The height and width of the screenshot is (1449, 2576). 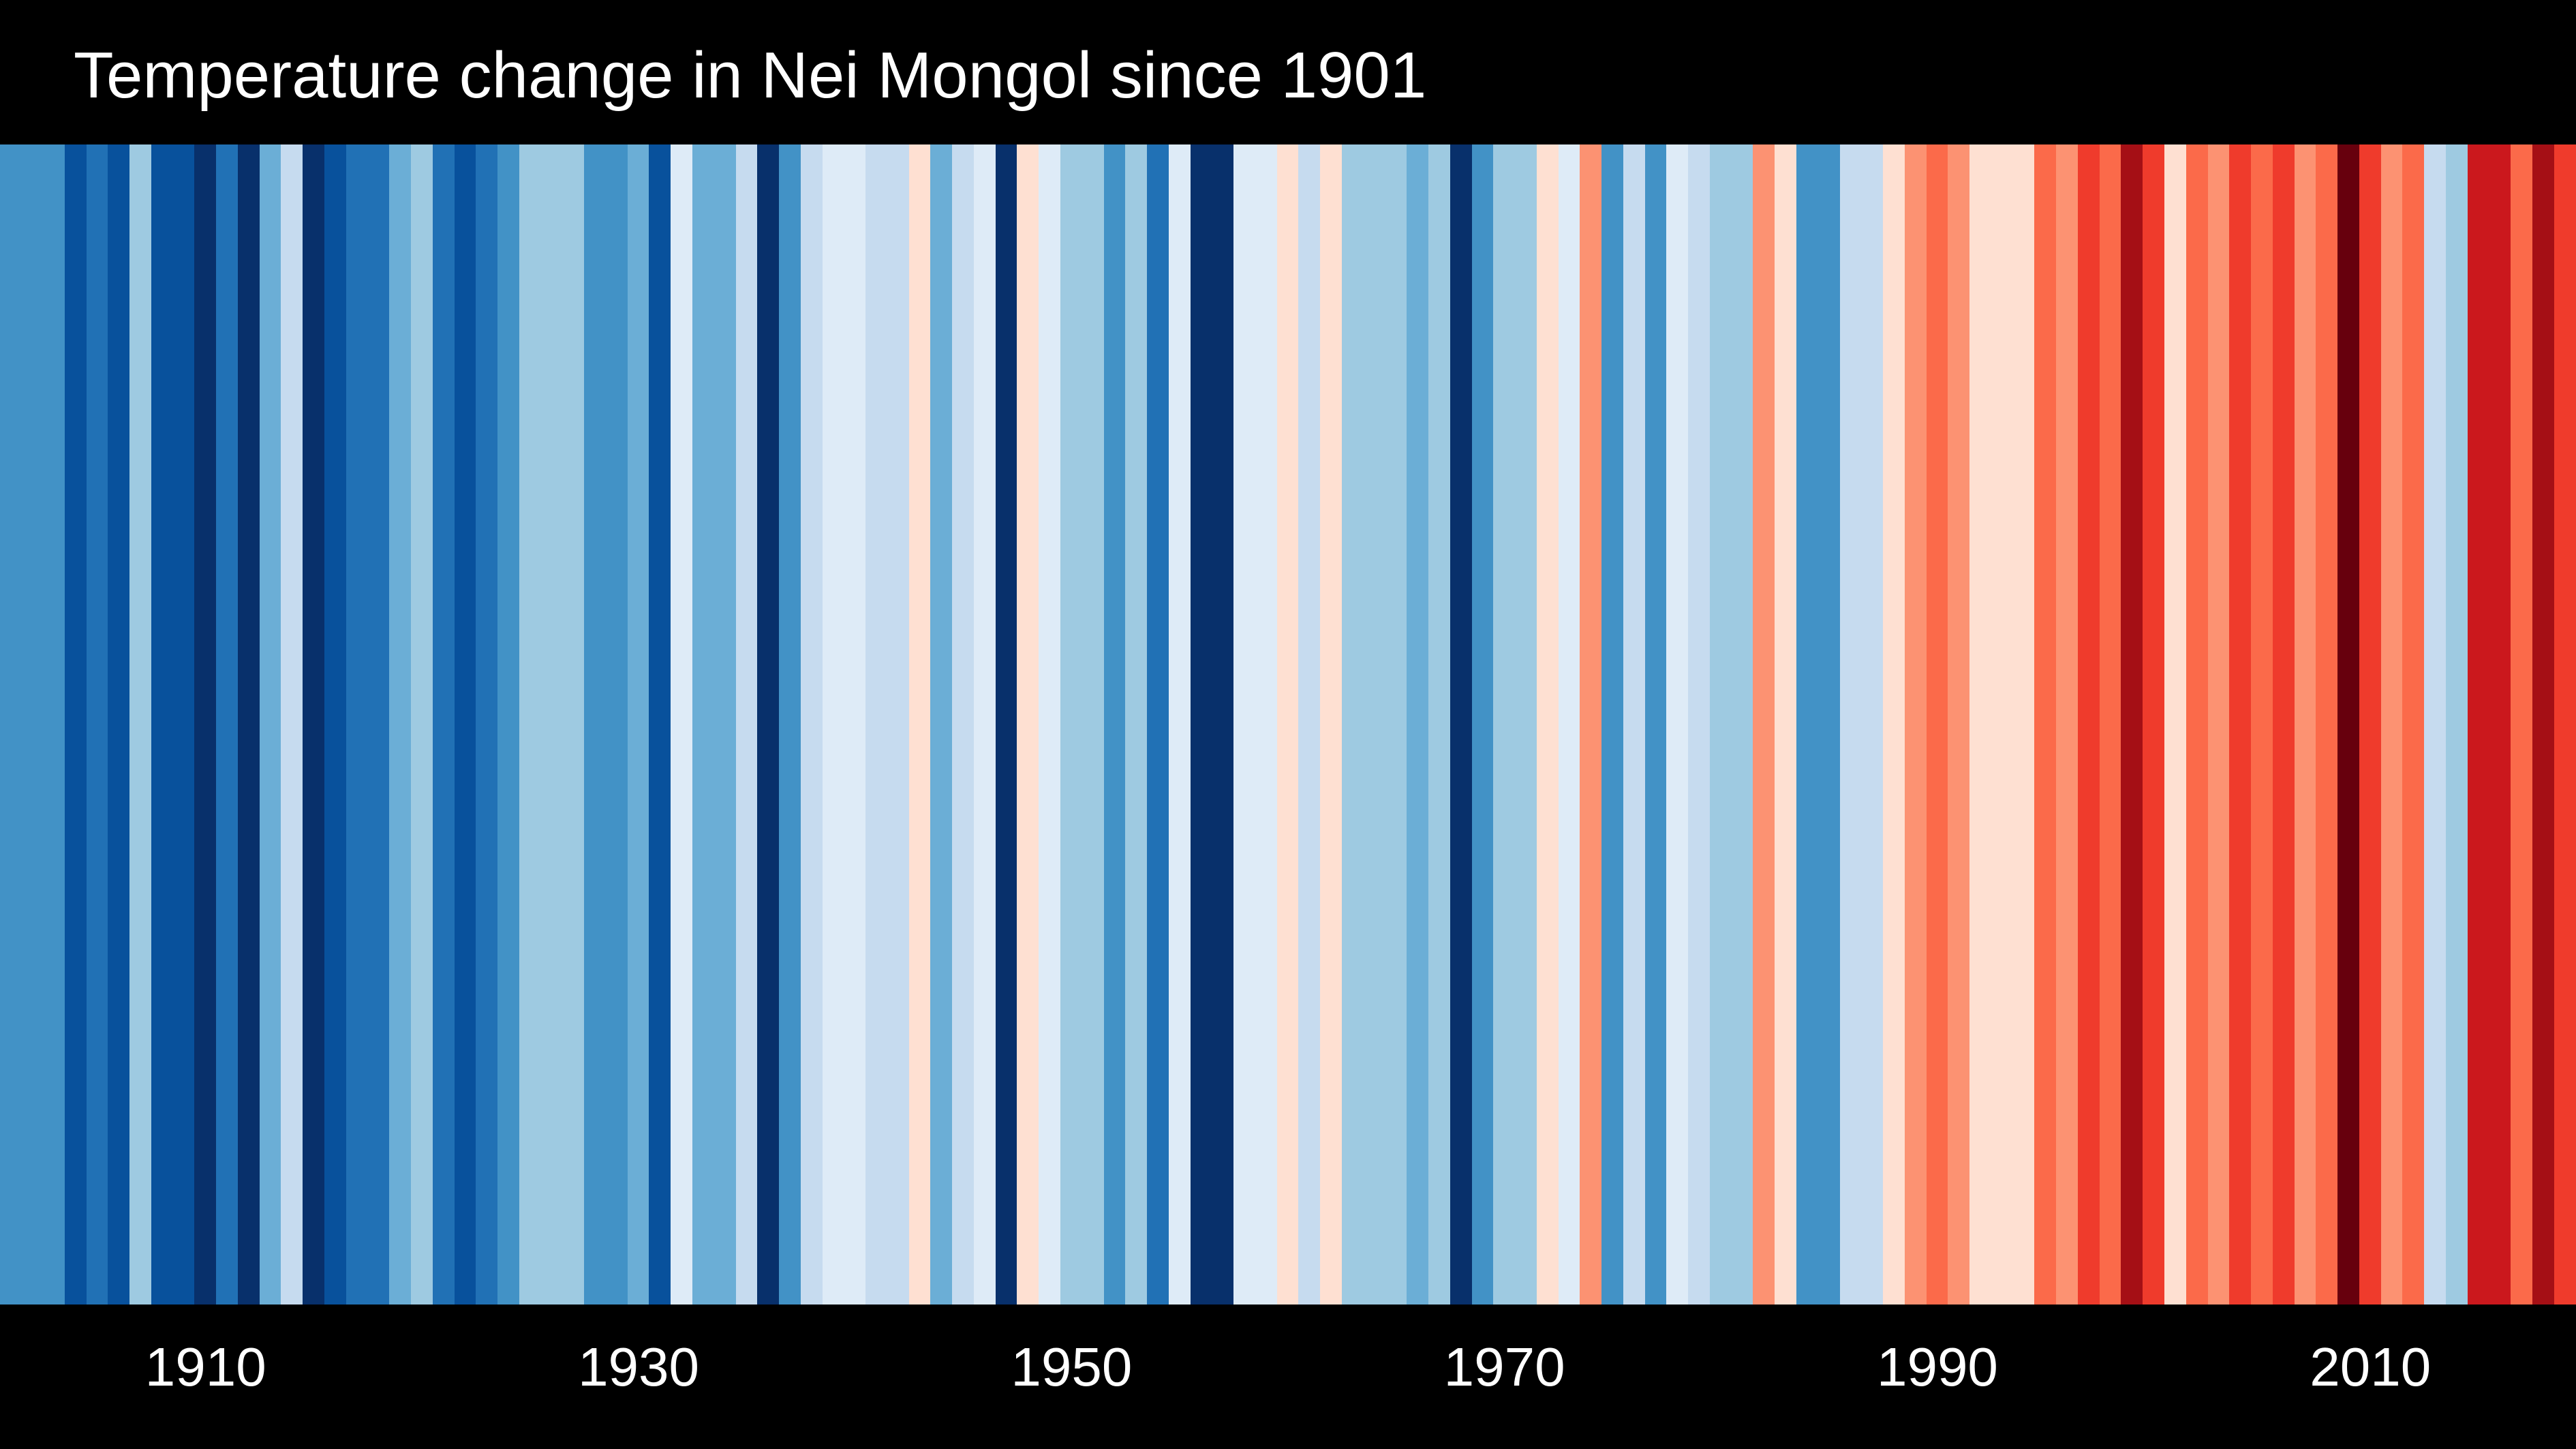 What do you see at coordinates (1158, 724) in the screenshot?
I see `stripe-1954` at bounding box center [1158, 724].